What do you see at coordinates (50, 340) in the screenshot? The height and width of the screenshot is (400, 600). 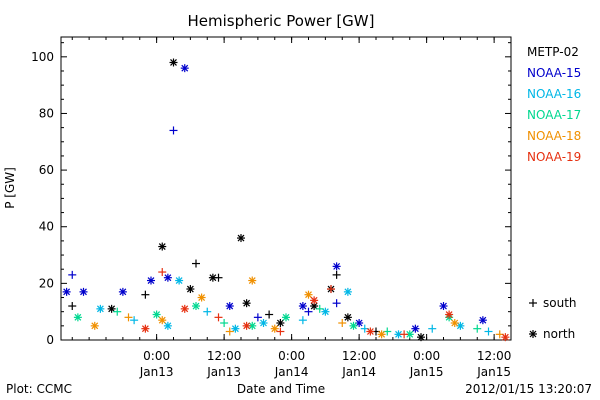 I see `y-tick-label: 0` at bounding box center [50, 340].